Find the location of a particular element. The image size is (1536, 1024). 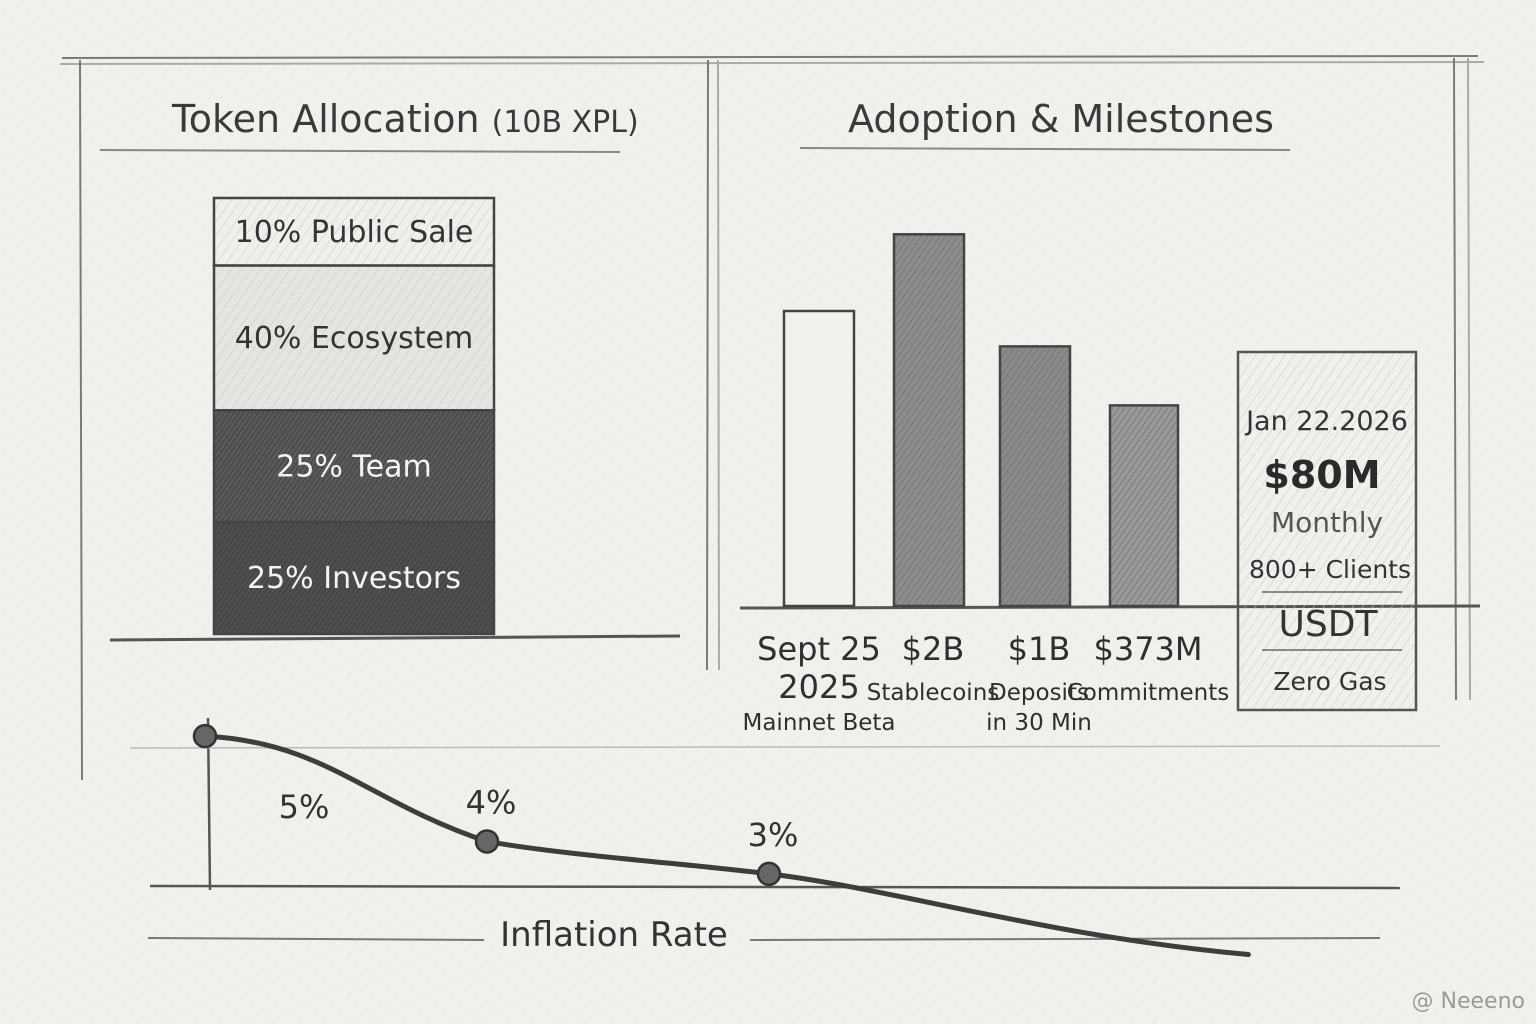

milestone-sub-label: Stablecoins is located at coordinates (933, 693).